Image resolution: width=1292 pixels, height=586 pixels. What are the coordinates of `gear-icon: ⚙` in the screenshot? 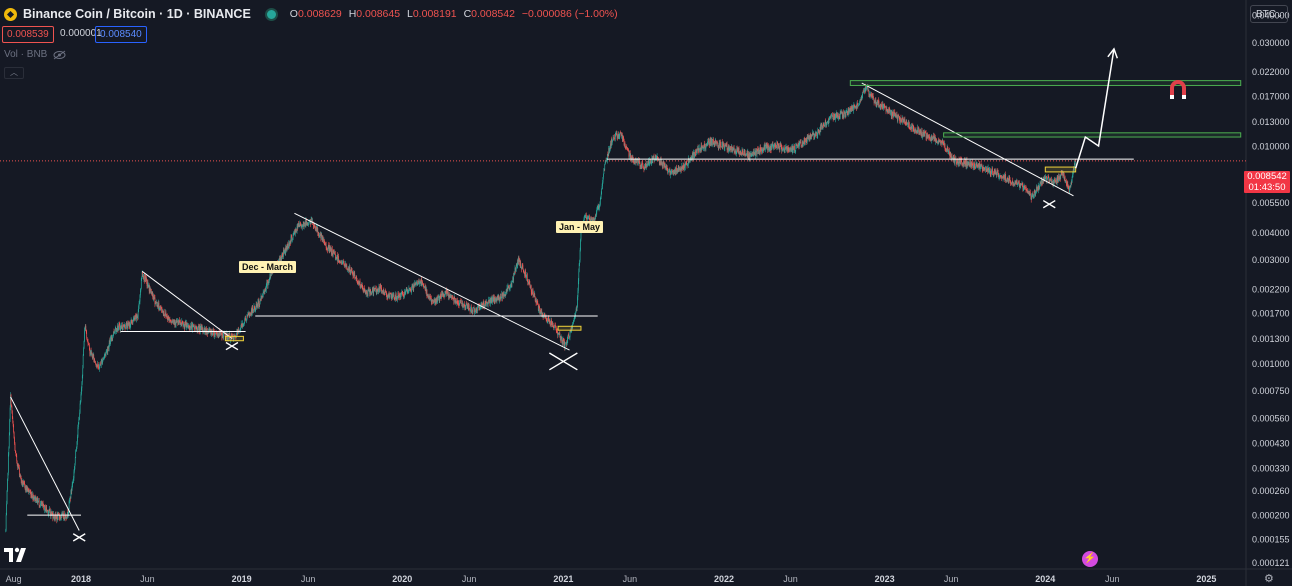 It's located at (1269, 579).